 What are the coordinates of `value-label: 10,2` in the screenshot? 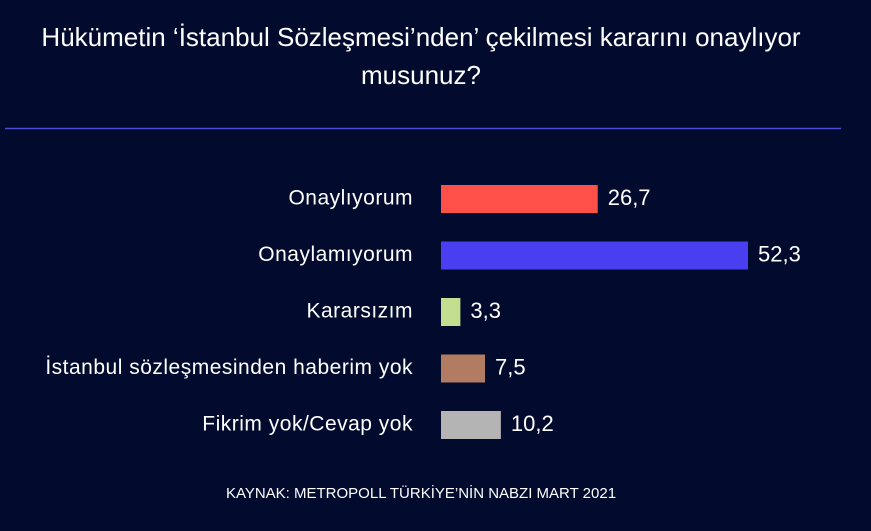 It's located at (532, 423).